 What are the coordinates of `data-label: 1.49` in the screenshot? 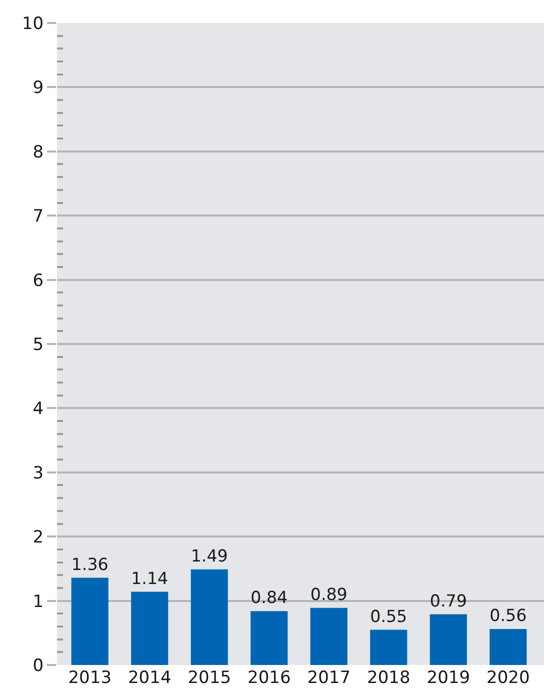 It's located at (209, 556).